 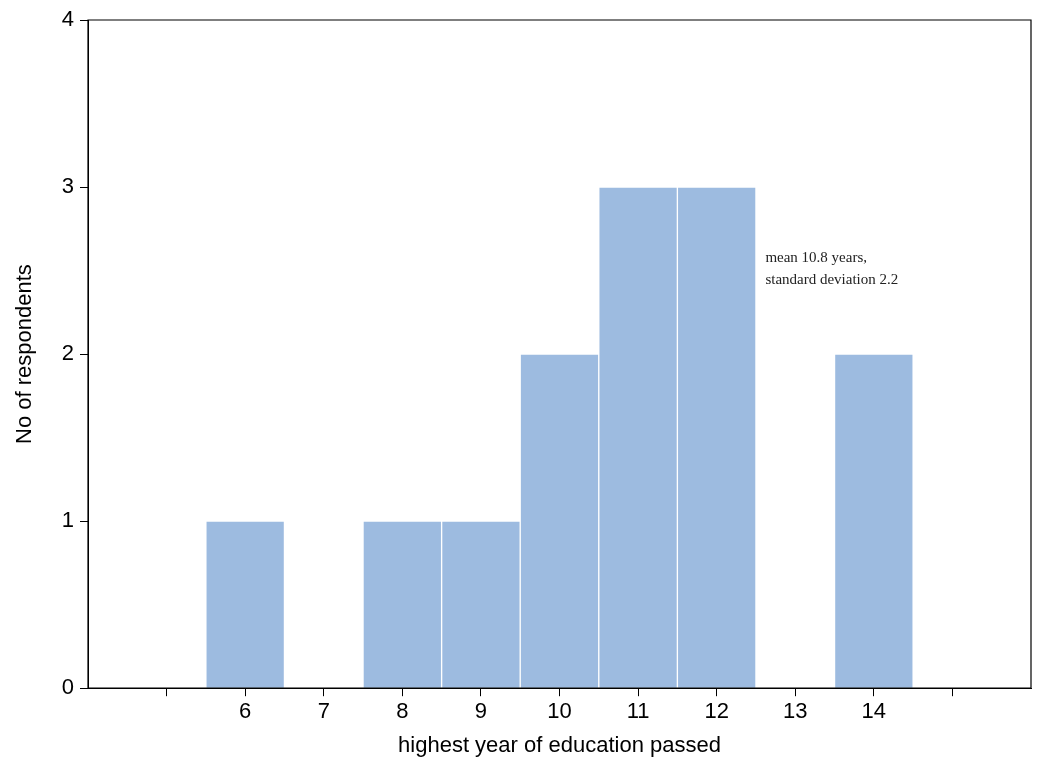 What do you see at coordinates (67, 353) in the screenshot?
I see `y-tick-label: 2` at bounding box center [67, 353].